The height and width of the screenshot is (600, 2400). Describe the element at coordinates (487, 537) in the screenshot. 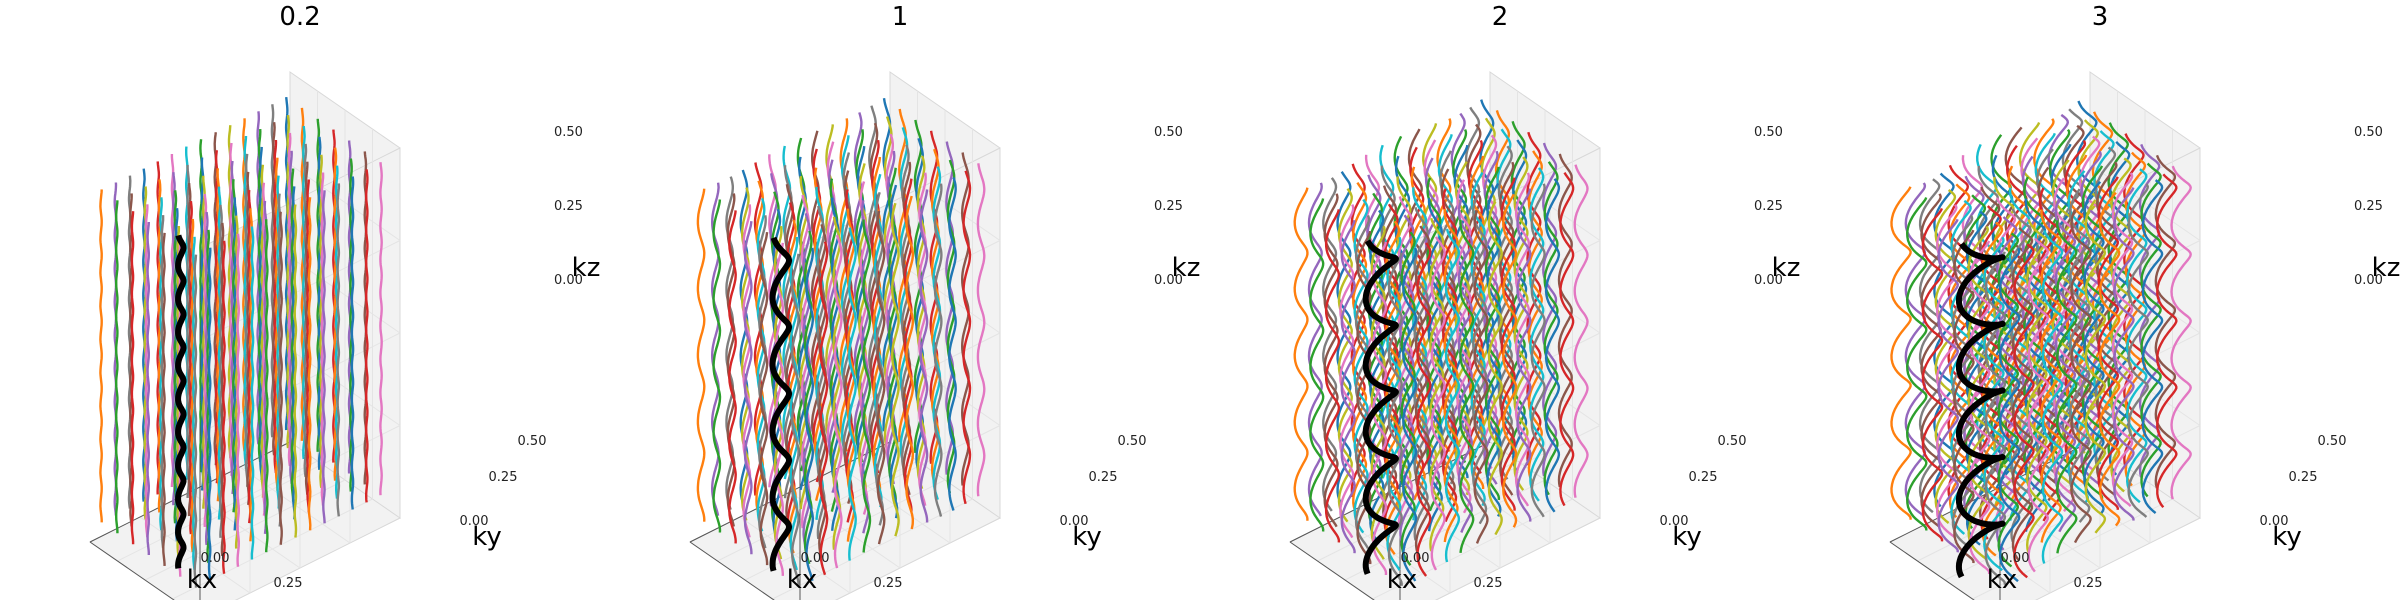

I see `y-axis-label: ky` at that location.